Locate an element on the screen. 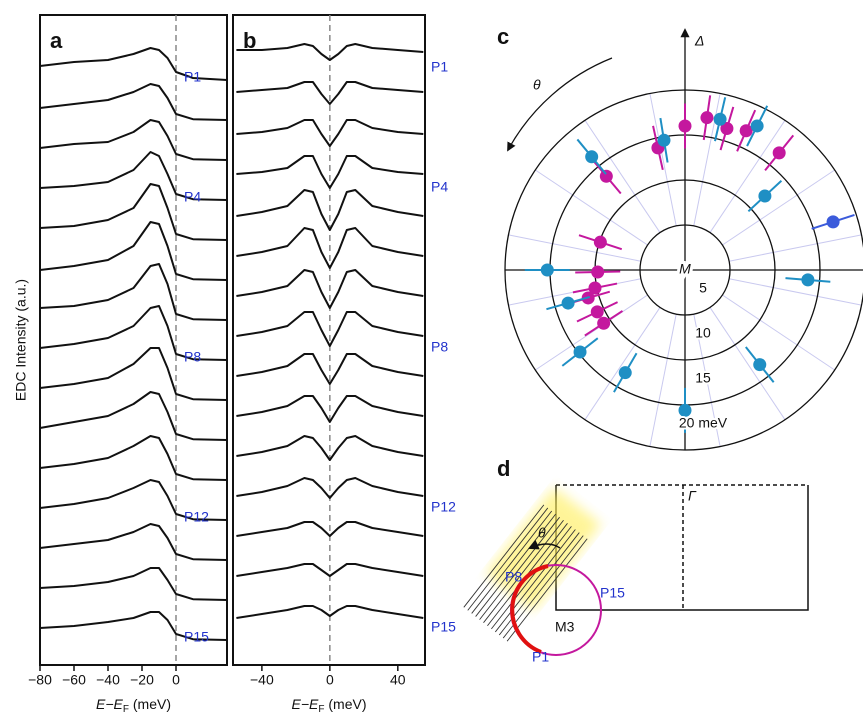 This screenshot has height=712, width=863. ring-label: 10 is located at coordinates (703, 333).